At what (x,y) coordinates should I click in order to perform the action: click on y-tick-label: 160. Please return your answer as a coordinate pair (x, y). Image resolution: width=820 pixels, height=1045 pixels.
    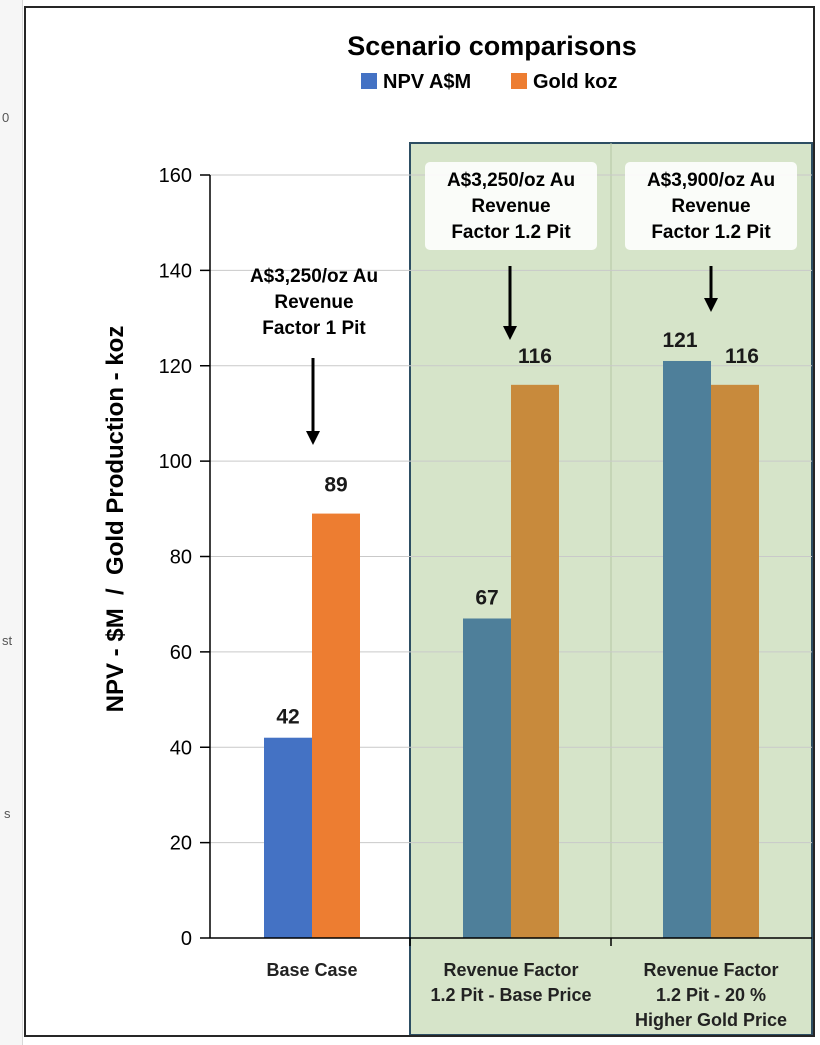
    Looking at the image, I should click on (175, 176).